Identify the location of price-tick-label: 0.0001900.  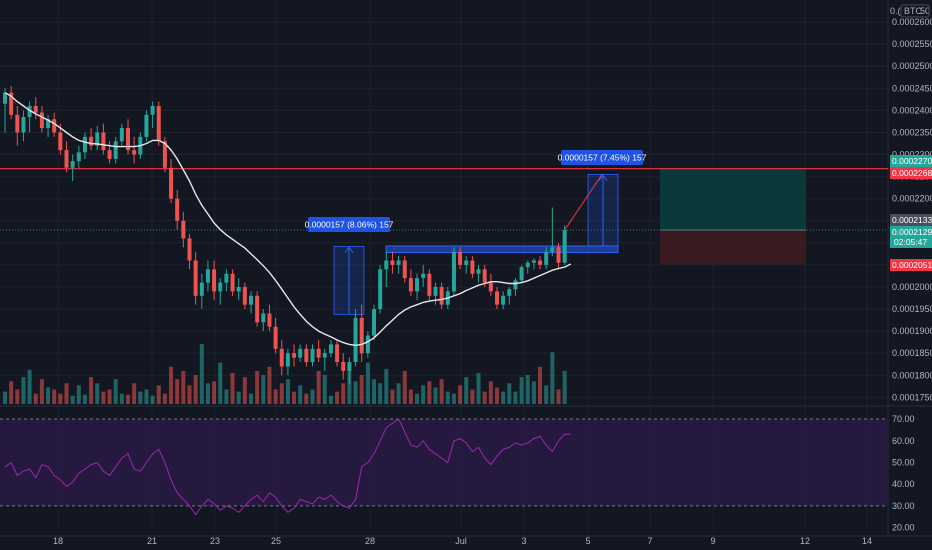
(912, 331).